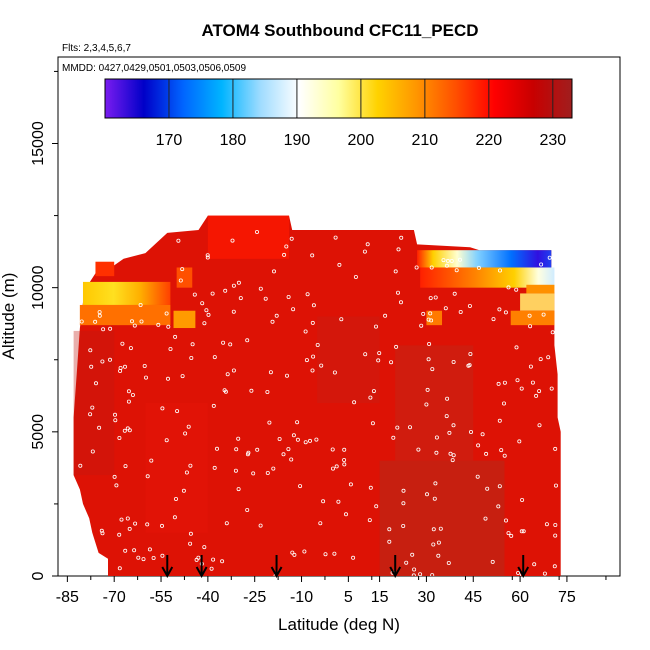 The height and width of the screenshot is (650, 650). Describe the element at coordinates (96, 48) in the screenshot. I see `flights-note: Flts: 2,3,4,5,6,7` at that location.